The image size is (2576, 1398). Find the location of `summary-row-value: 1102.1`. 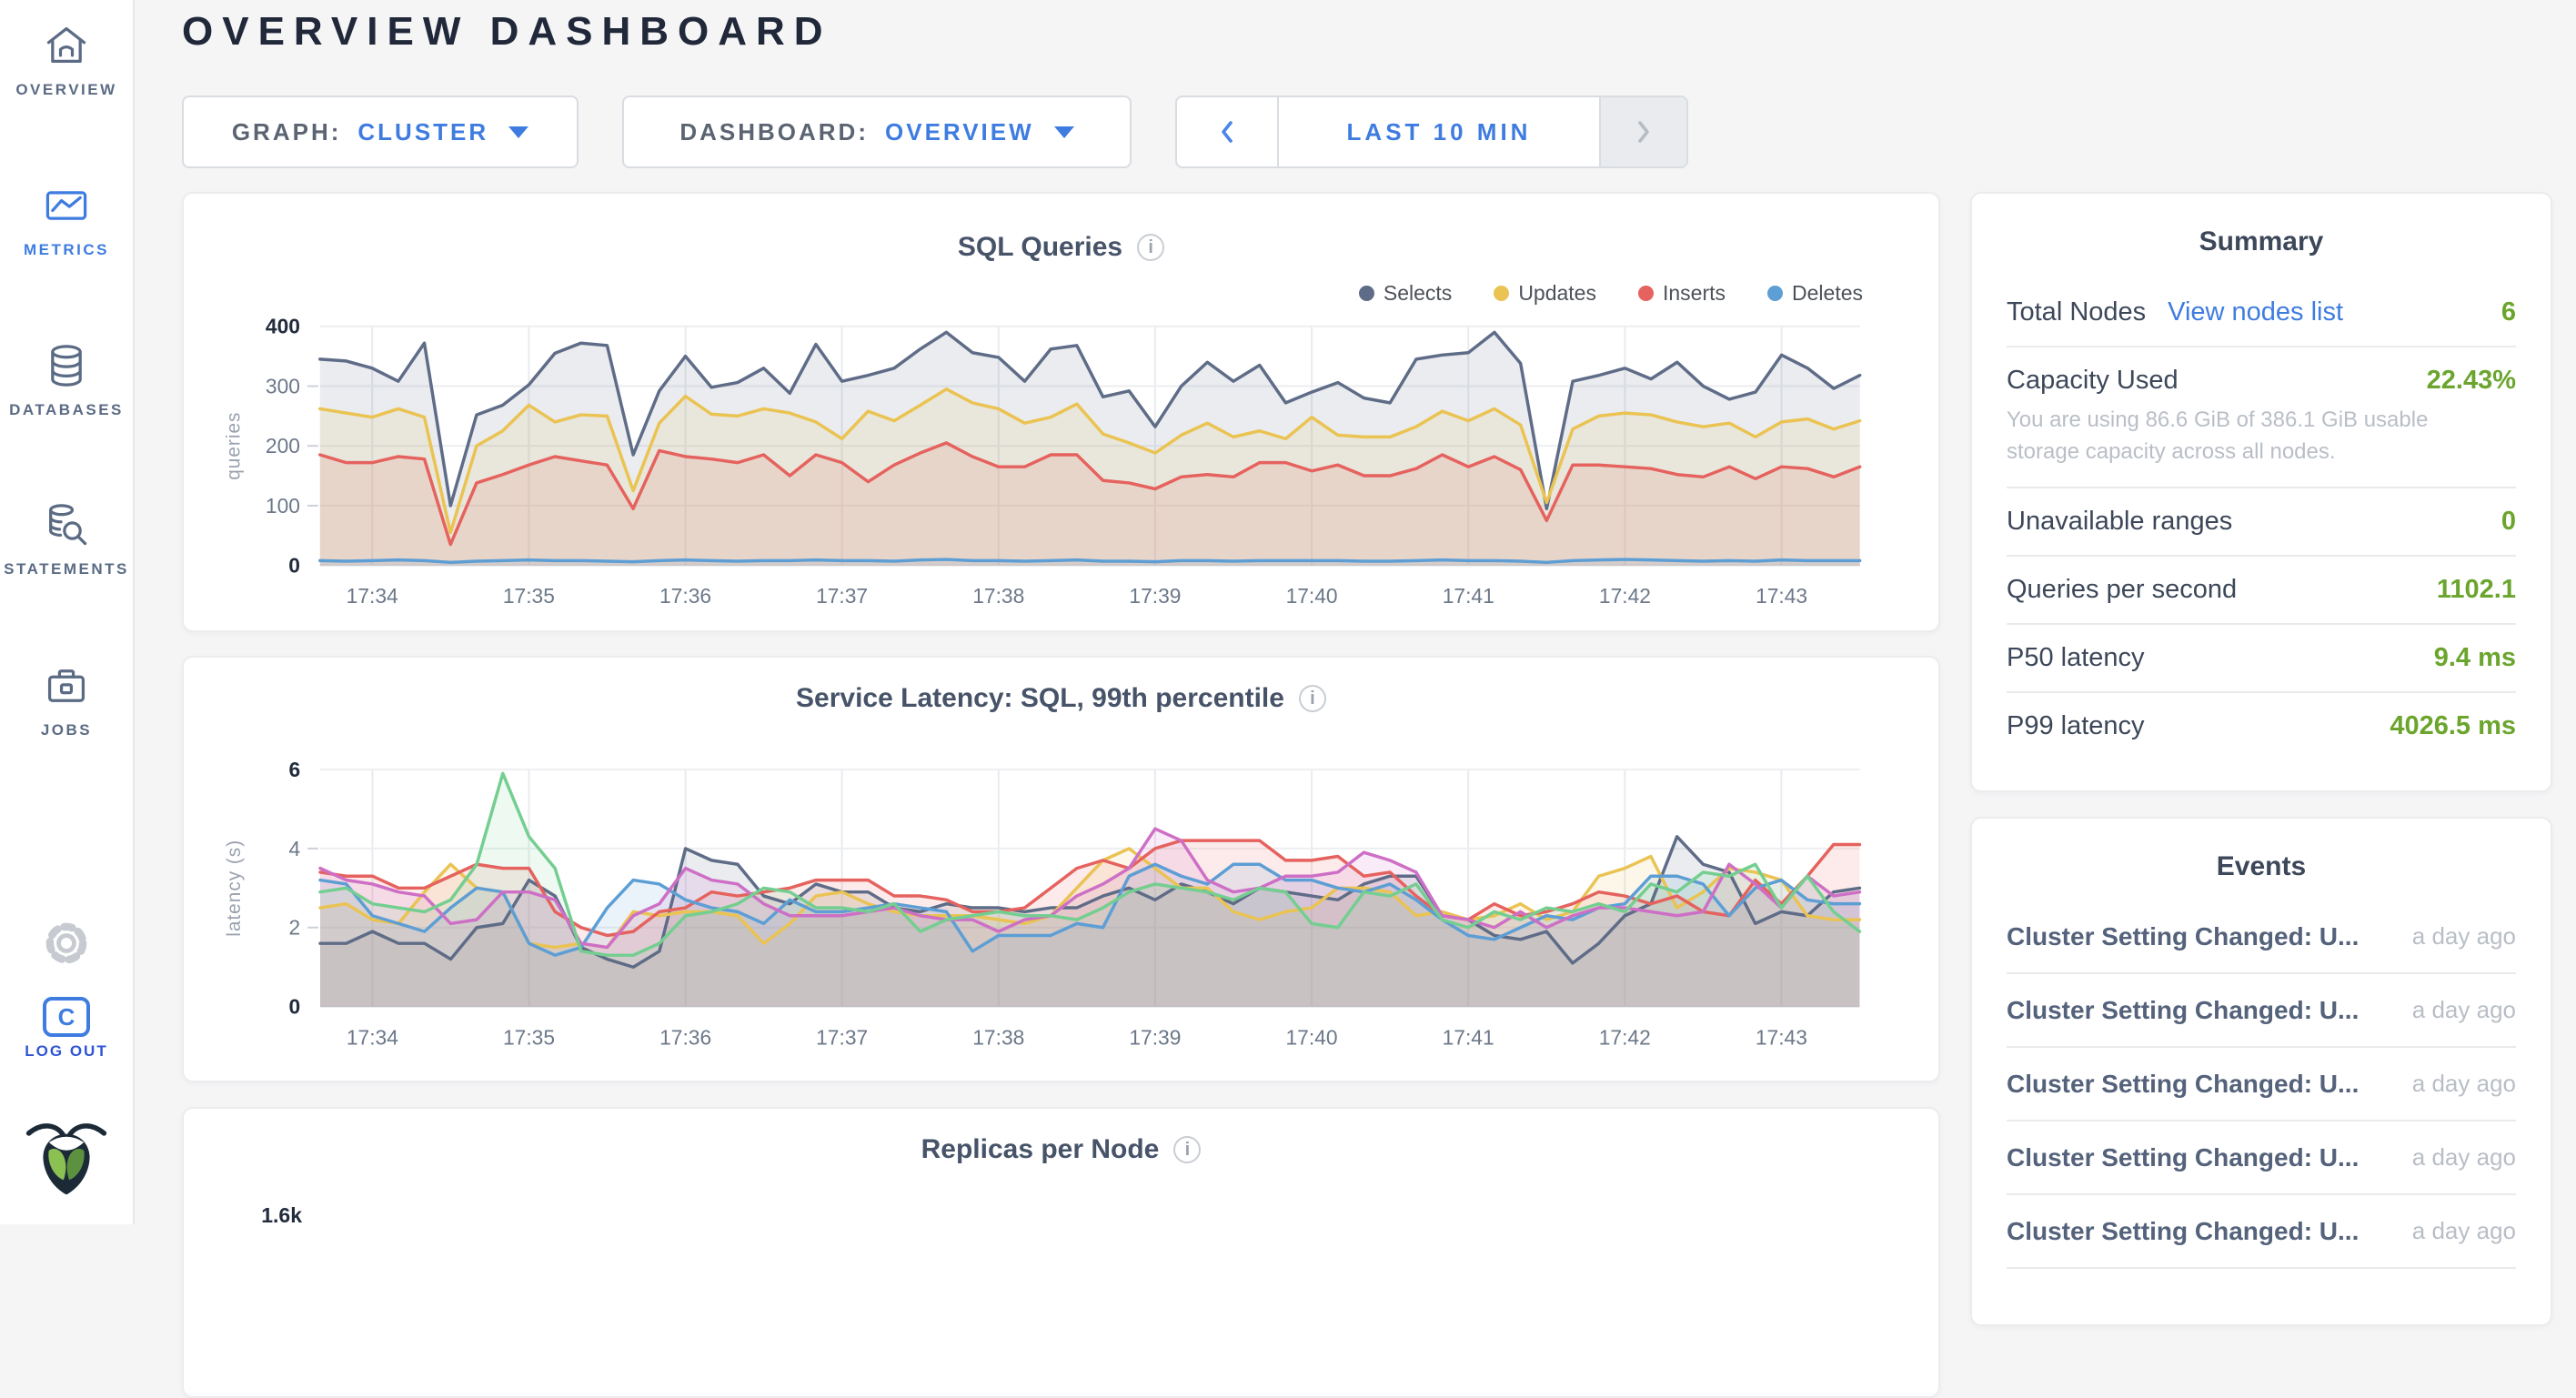

summary-row-value: 1102.1 is located at coordinates (2476, 589).